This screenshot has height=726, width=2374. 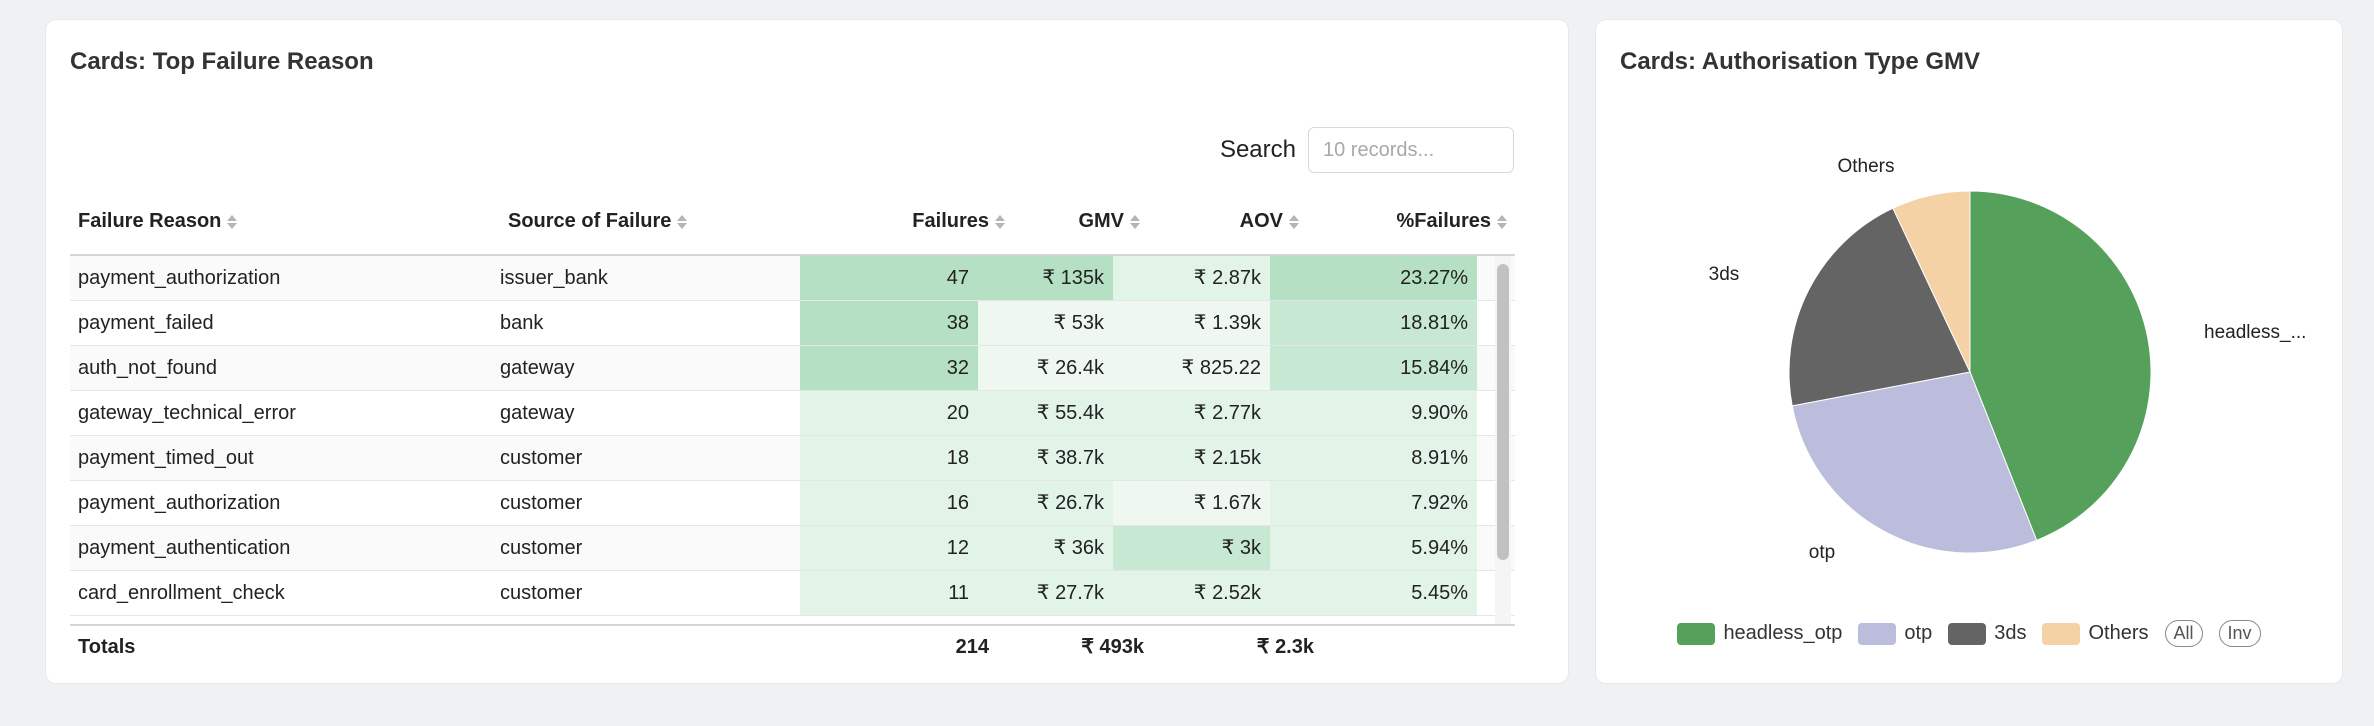 I want to click on table-scrollbar, so click(x=1503, y=440).